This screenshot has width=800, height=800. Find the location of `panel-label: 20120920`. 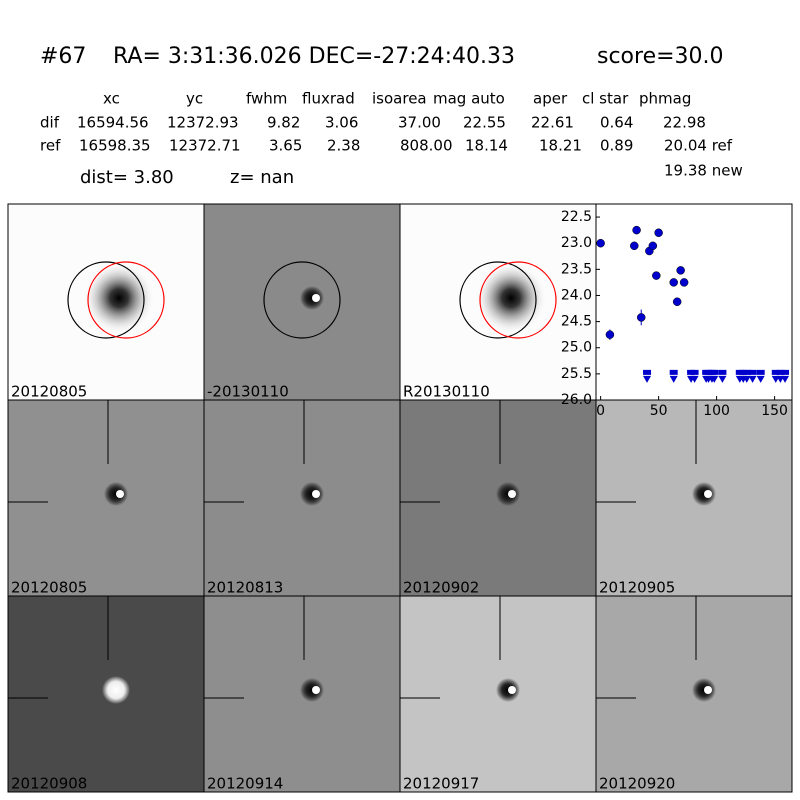

panel-label: 20120920 is located at coordinates (637, 784).